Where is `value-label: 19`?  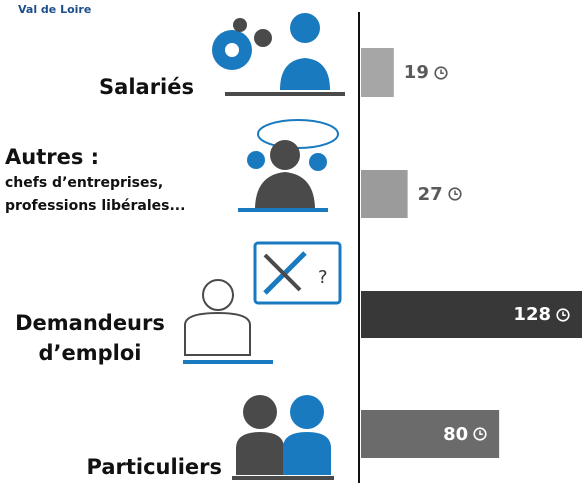
value-label: 19 is located at coordinates (416, 72).